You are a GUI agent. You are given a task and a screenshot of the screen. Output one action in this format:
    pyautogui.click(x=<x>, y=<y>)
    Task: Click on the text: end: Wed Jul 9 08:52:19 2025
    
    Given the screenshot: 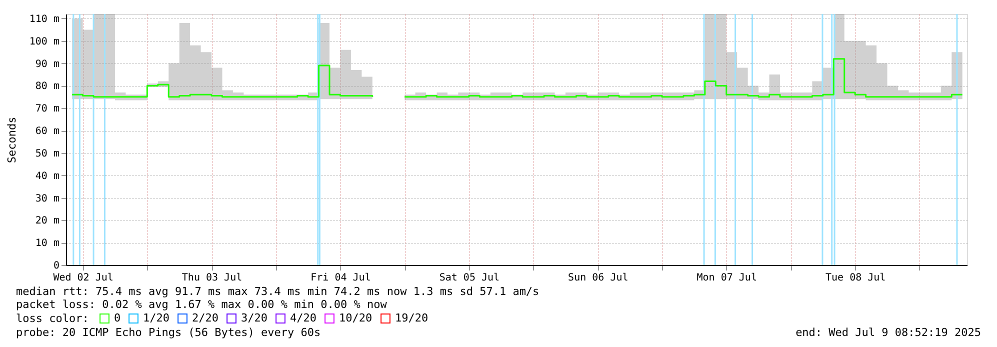 What is the action you would take?
    pyautogui.click(x=888, y=332)
    